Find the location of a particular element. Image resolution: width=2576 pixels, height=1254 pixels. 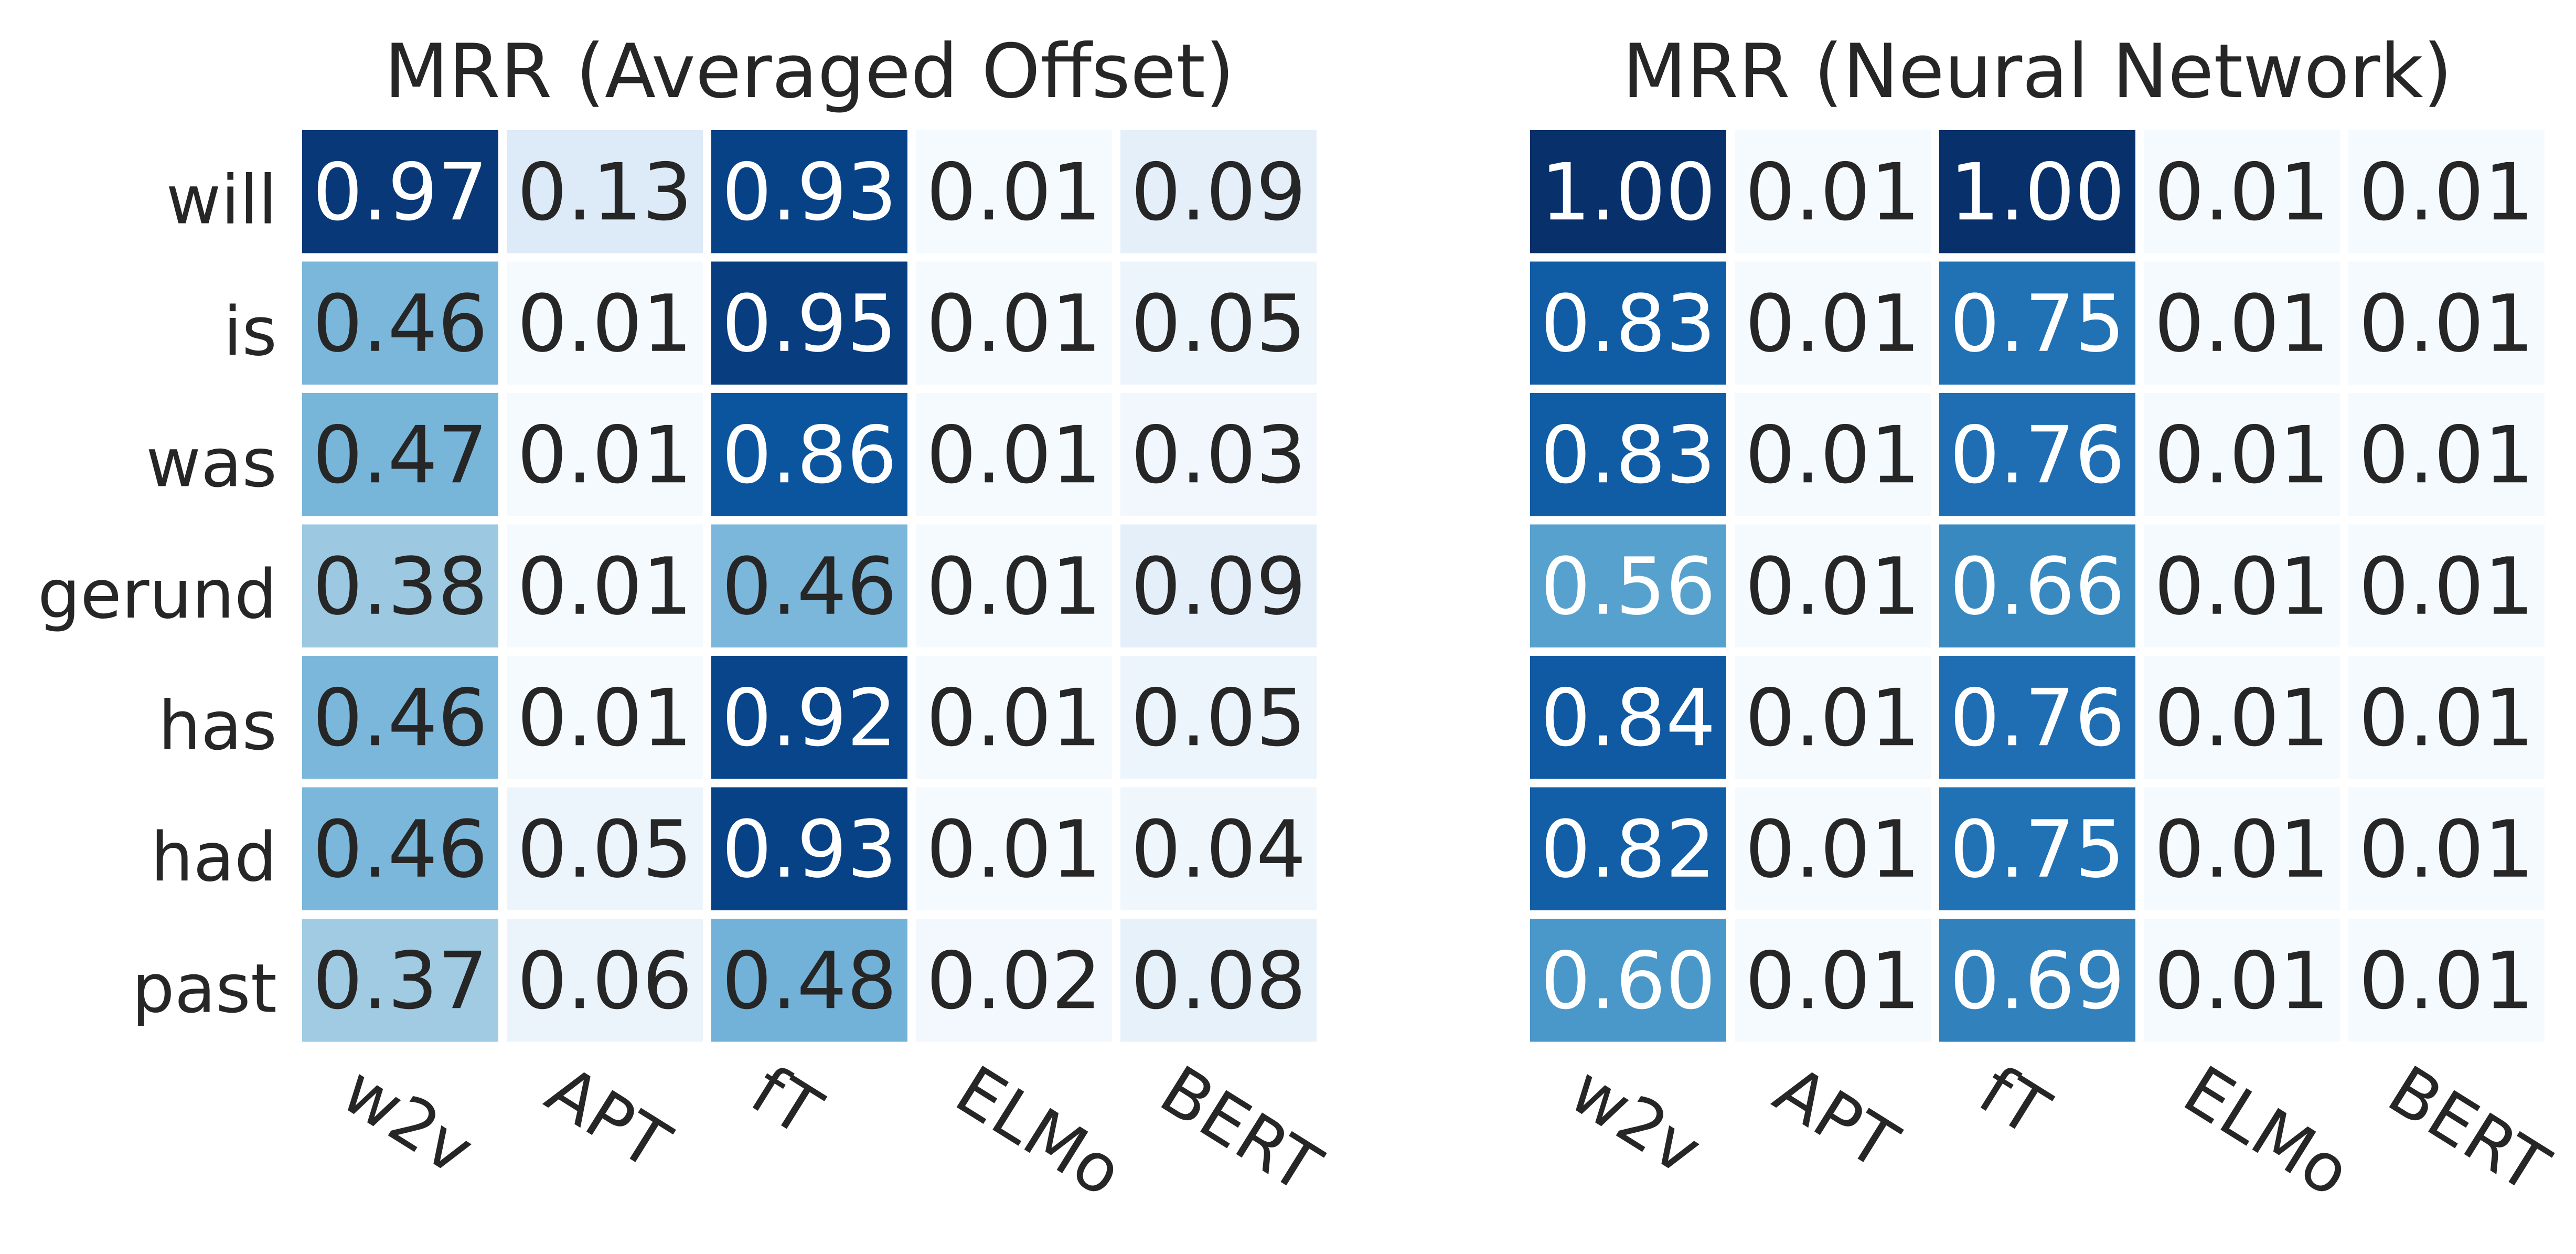

cell-value-label: 0.09 is located at coordinates (1219, 192).